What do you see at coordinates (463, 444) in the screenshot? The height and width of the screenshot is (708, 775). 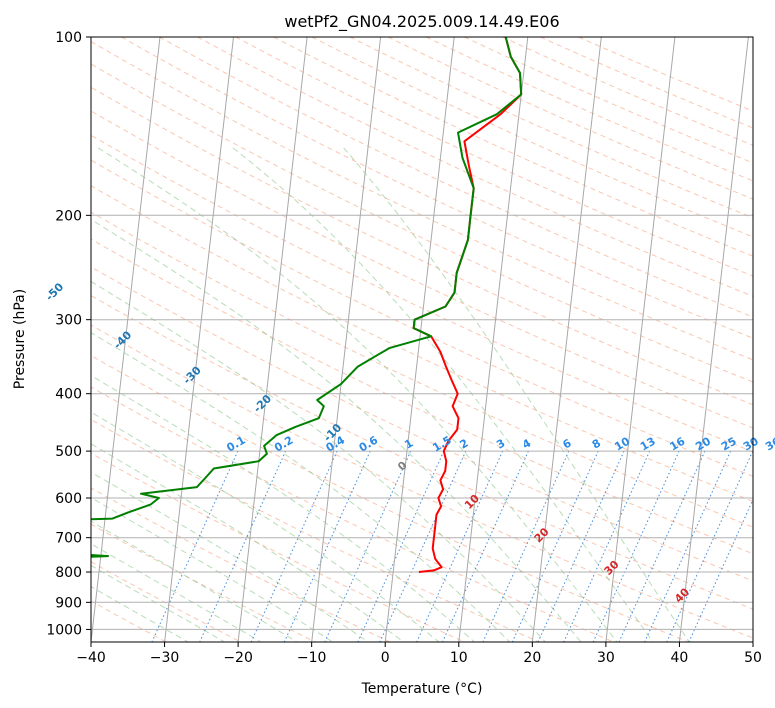 I see `mixing-ratio-label: 2` at bounding box center [463, 444].